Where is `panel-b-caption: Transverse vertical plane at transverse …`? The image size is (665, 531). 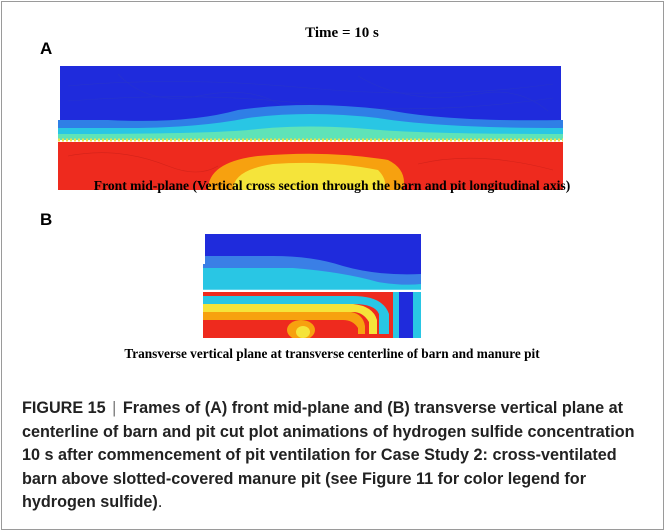 panel-b-caption: Transverse vertical plane at transverse … is located at coordinates (332, 353).